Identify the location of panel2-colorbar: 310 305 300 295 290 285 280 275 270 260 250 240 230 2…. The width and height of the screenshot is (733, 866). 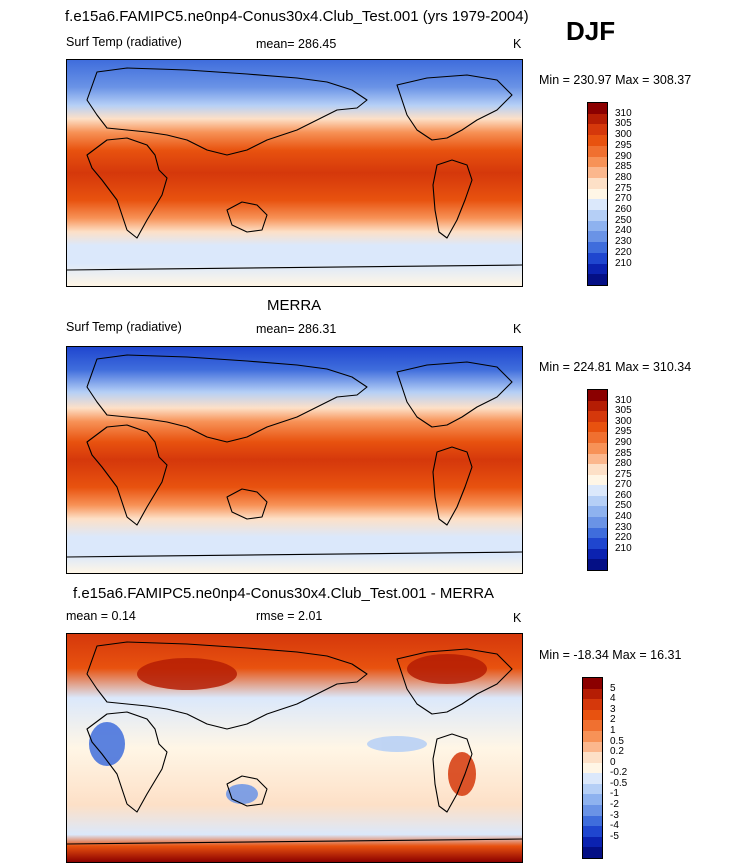
(609, 480).